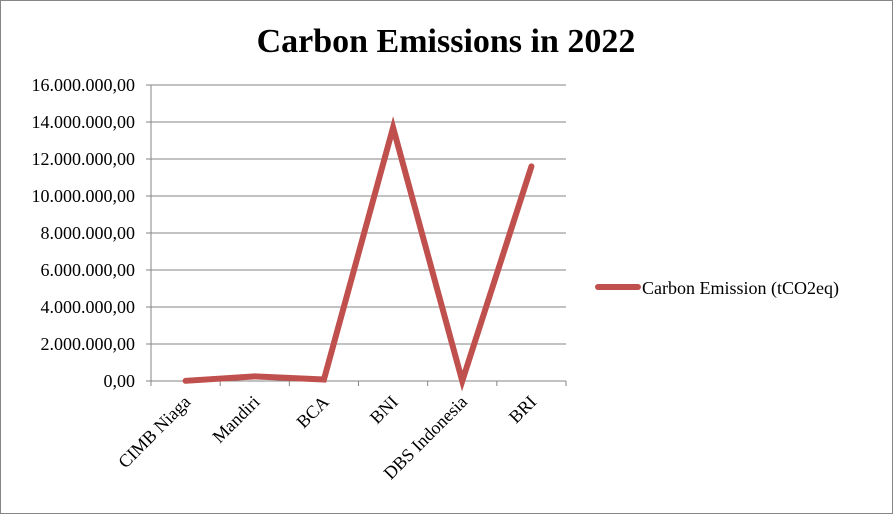 This screenshot has width=893, height=514. I want to click on x-tick-label: BRI, so click(522, 409).